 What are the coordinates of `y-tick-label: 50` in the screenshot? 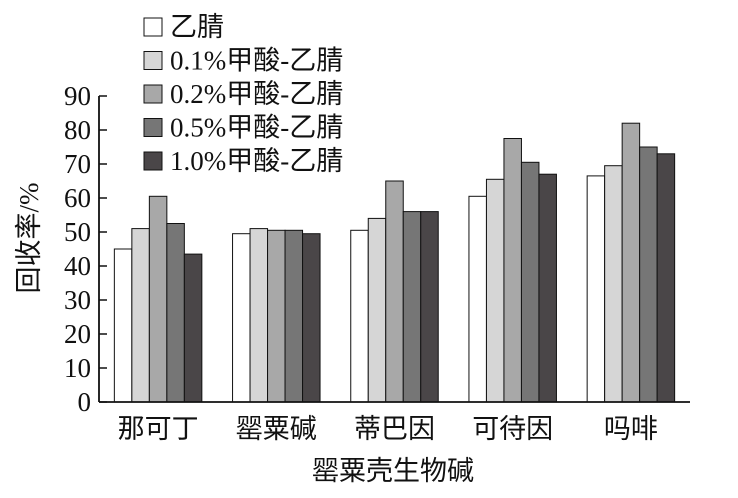 It's located at (77, 232).